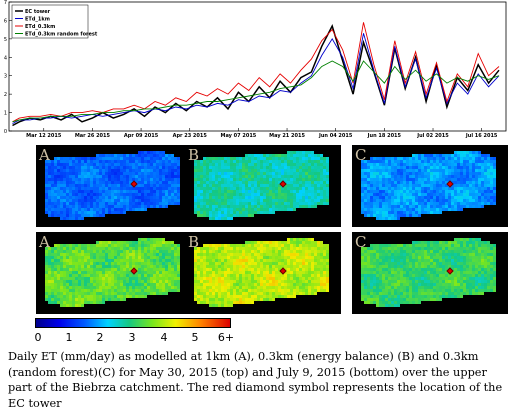  I want to click on x-tick-label: Jun 18 2015, so click(384, 136).